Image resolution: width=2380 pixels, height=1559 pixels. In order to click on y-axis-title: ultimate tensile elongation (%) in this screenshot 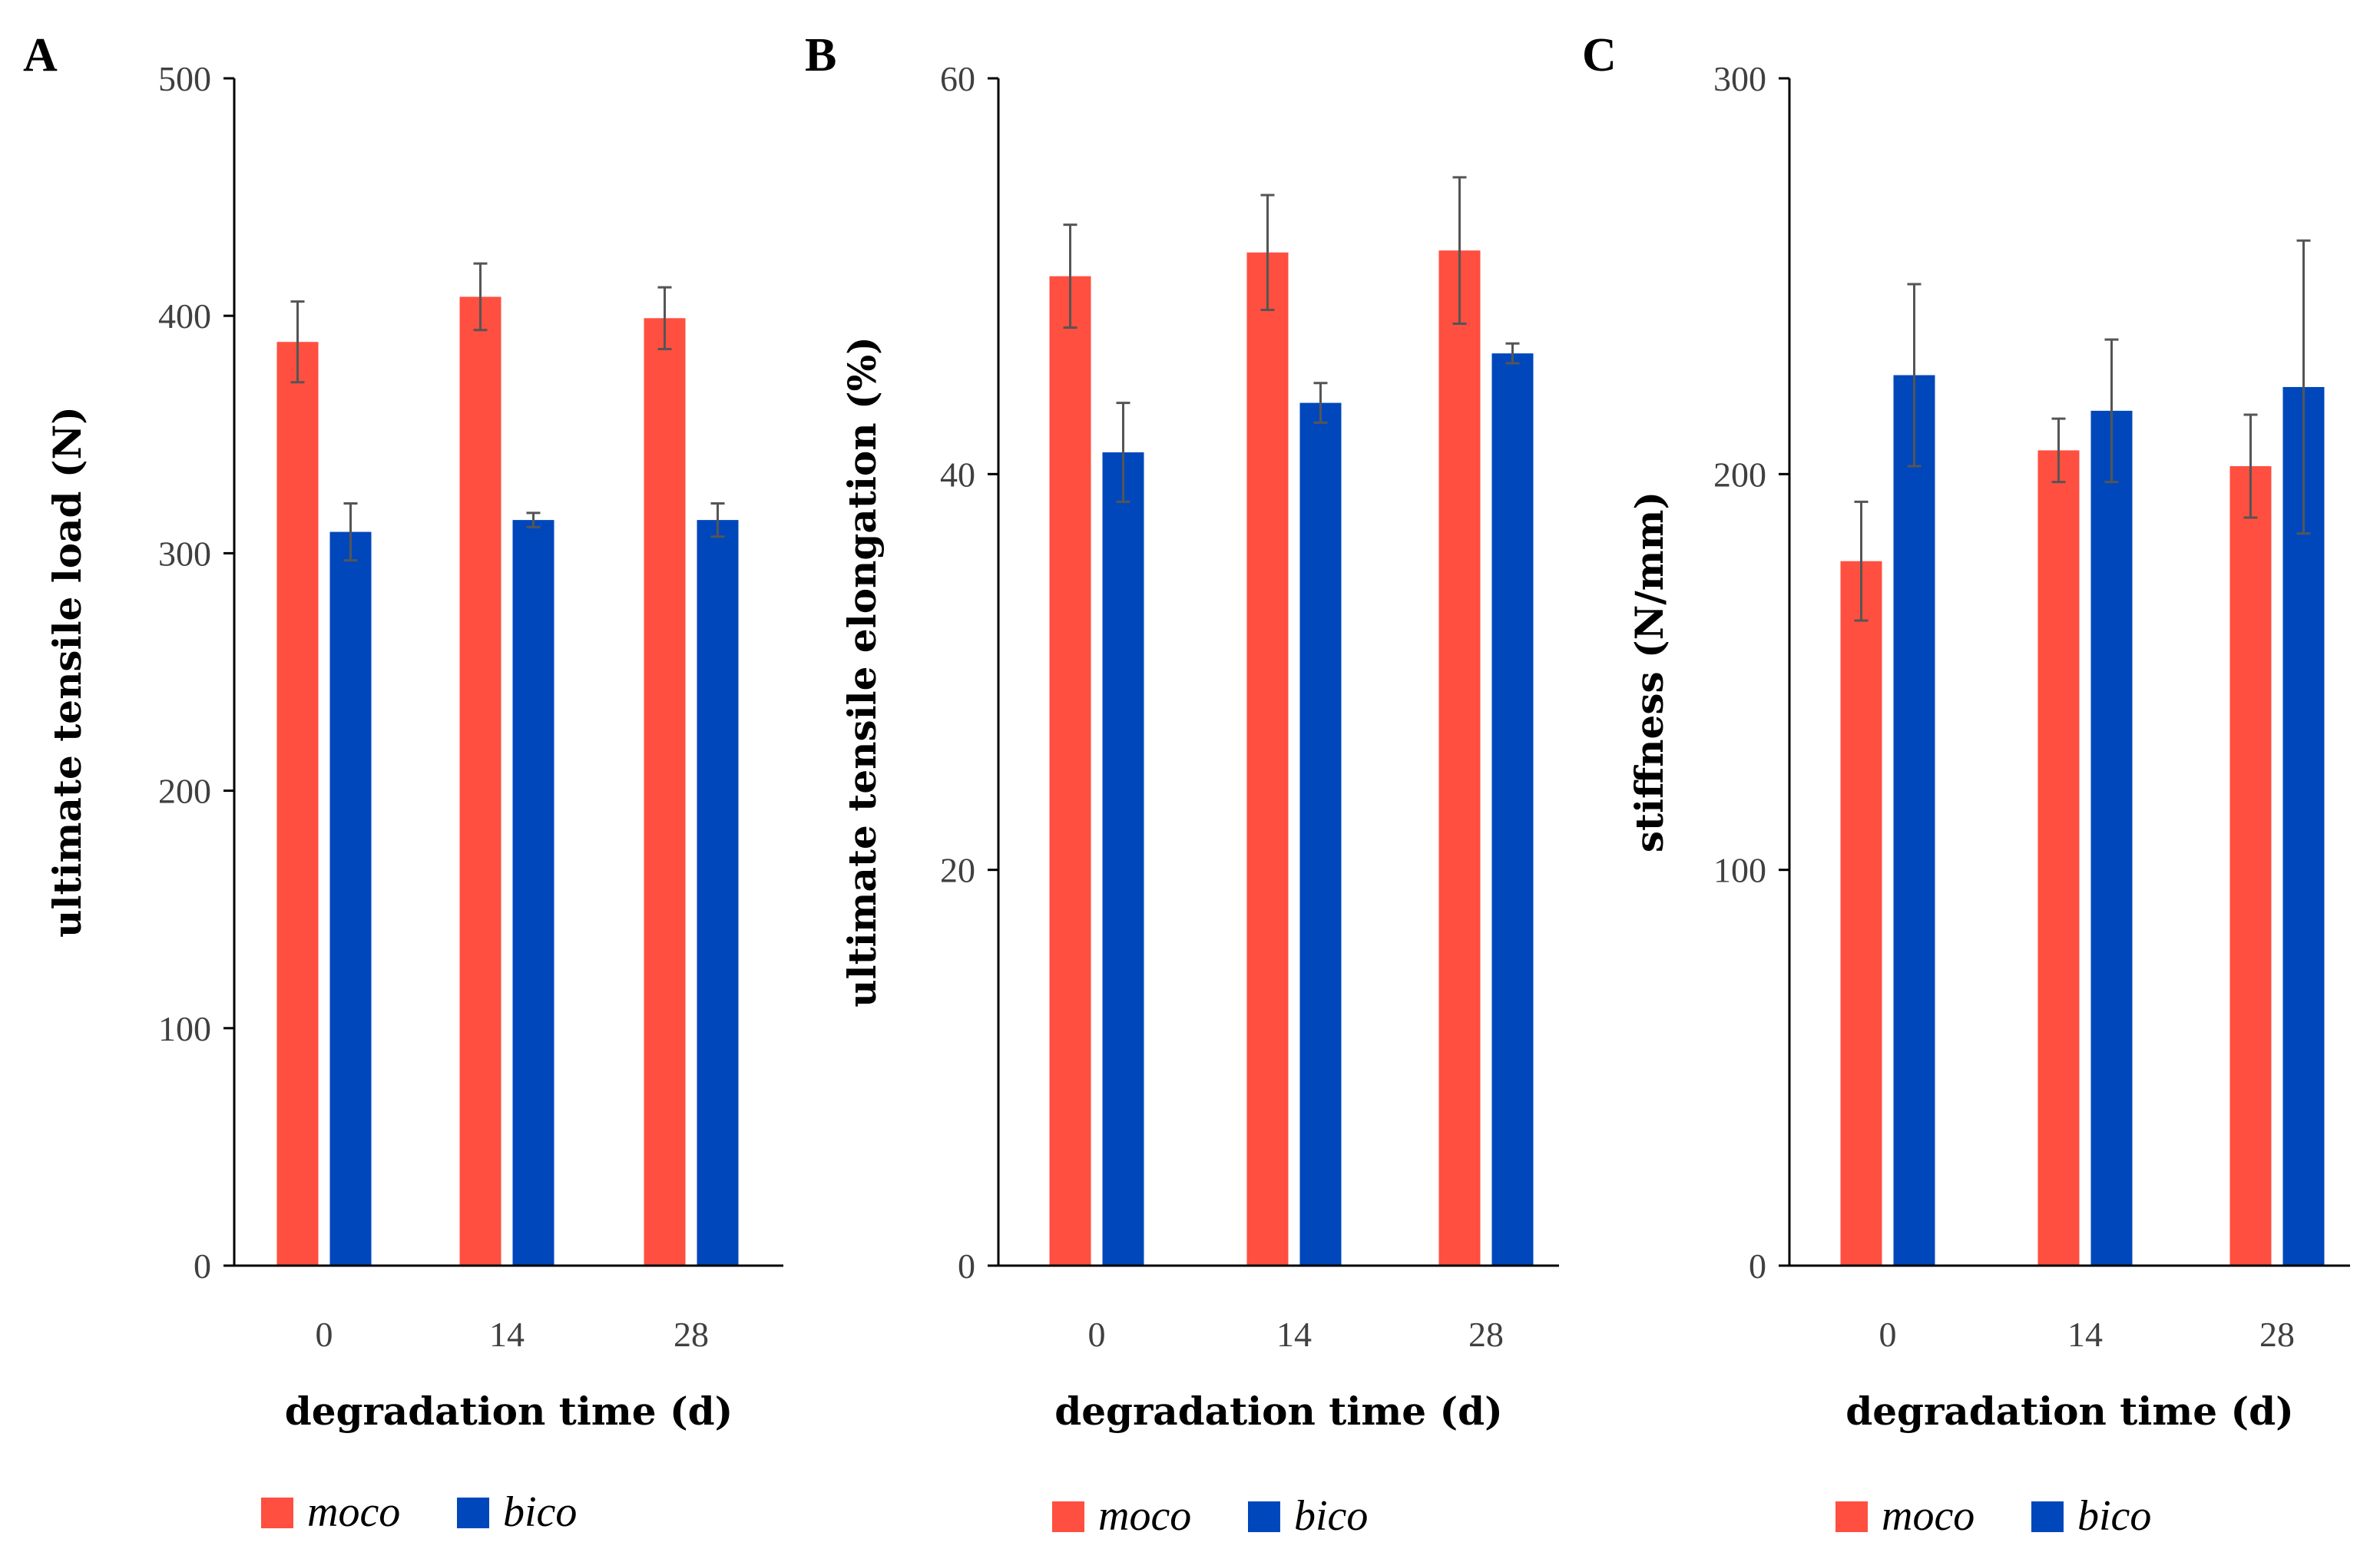, I will do `click(862, 672)`.